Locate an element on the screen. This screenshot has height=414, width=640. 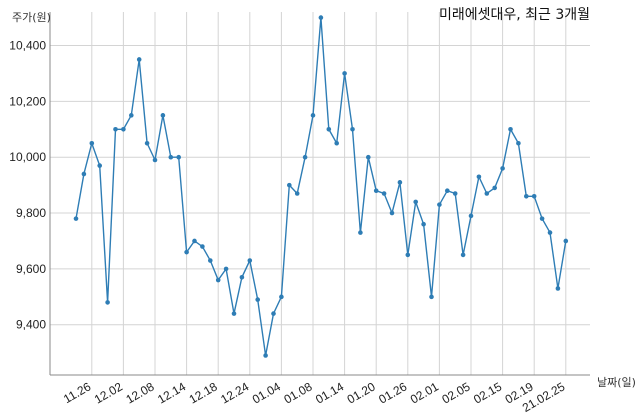
x-tick-label: 12.24 is located at coordinates (234, 392).